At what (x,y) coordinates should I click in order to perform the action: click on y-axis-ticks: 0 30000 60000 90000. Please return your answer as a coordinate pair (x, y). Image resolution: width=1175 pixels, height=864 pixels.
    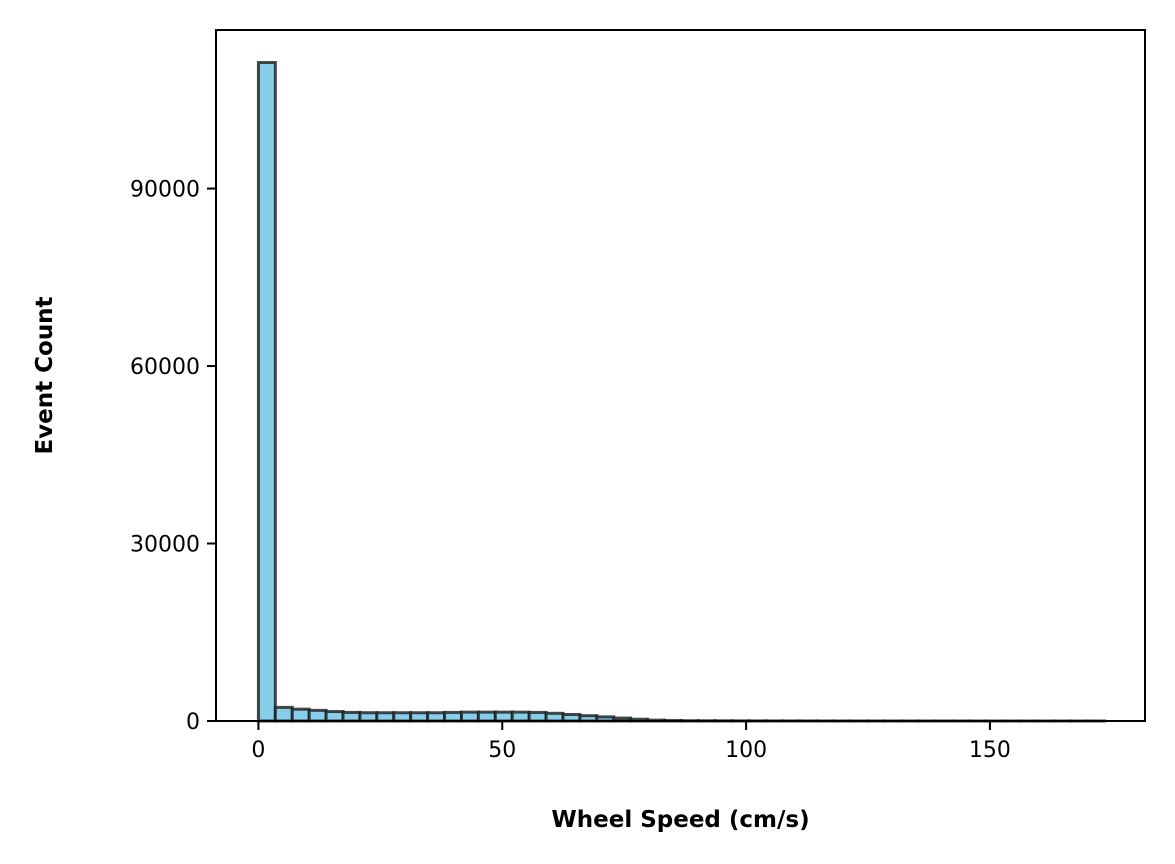
    Looking at the image, I should click on (173, 456).